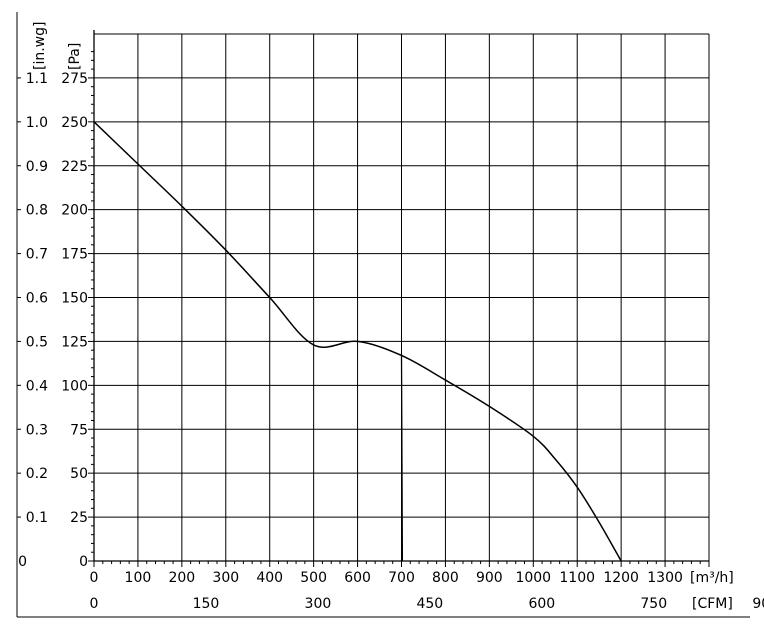  I want to click on x2-tick-label: 0, so click(94, 604).